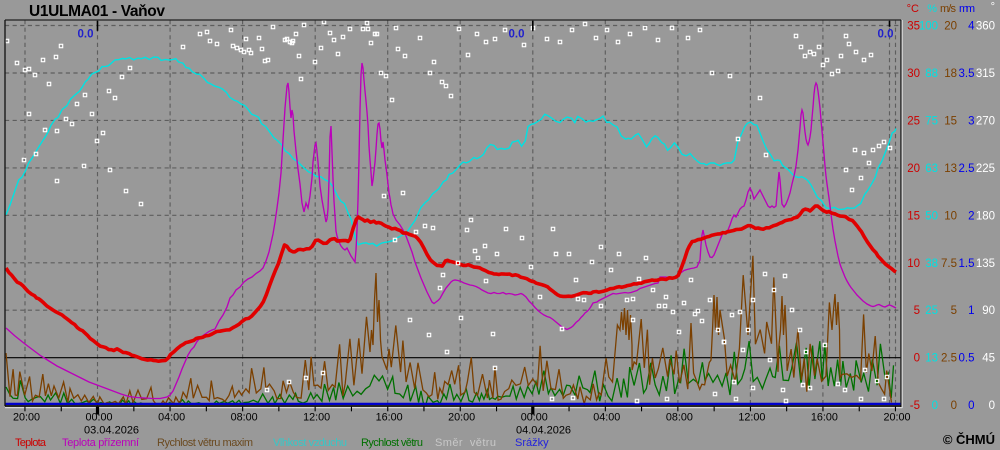 The width and height of the screenshot is (1000, 450). I want to click on svg-text: 63, so click(931, 169).